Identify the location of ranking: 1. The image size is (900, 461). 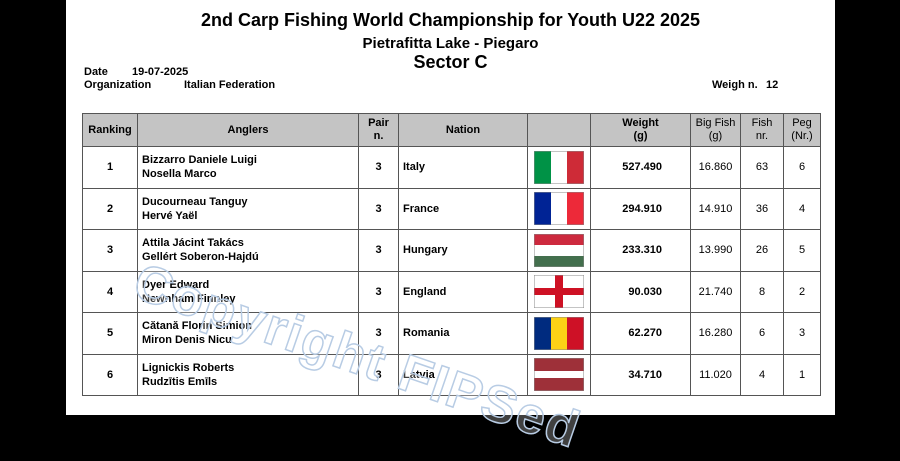
(110, 167).